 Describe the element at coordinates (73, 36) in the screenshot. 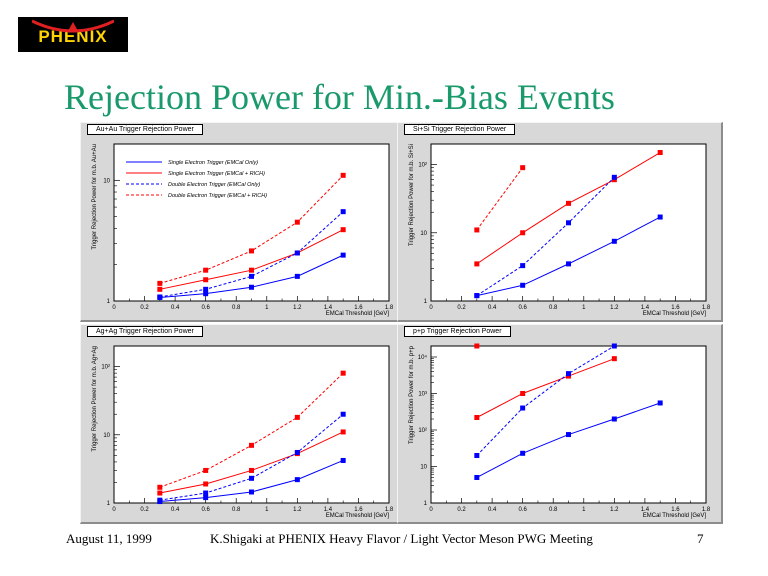

I see `logo-text: PHENIX` at that location.